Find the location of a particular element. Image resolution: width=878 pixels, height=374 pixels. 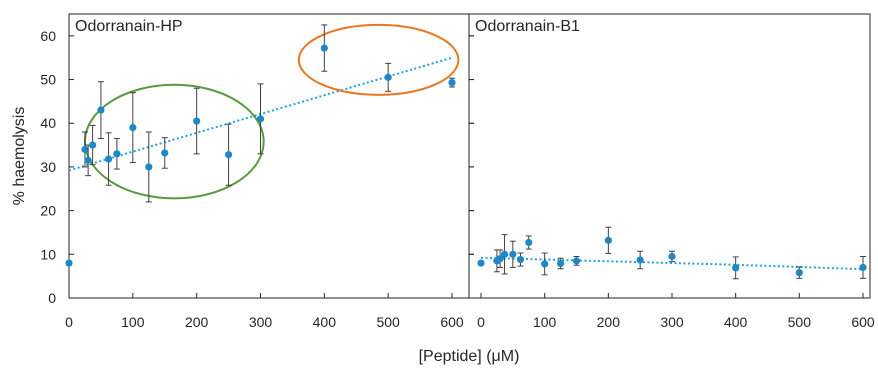

y-tick-label: 10 is located at coordinates (48, 254).